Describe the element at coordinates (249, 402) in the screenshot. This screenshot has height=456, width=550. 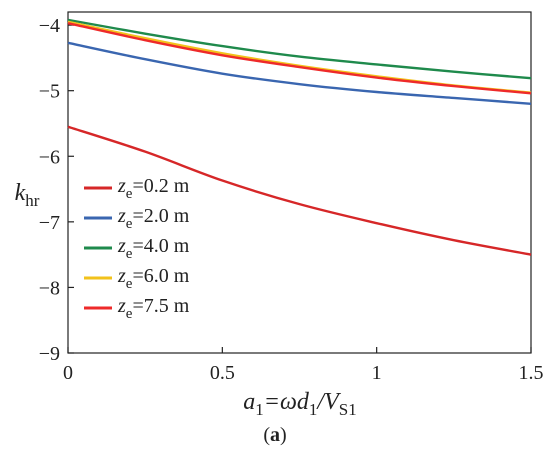
I see `x-label-a: a` at that location.